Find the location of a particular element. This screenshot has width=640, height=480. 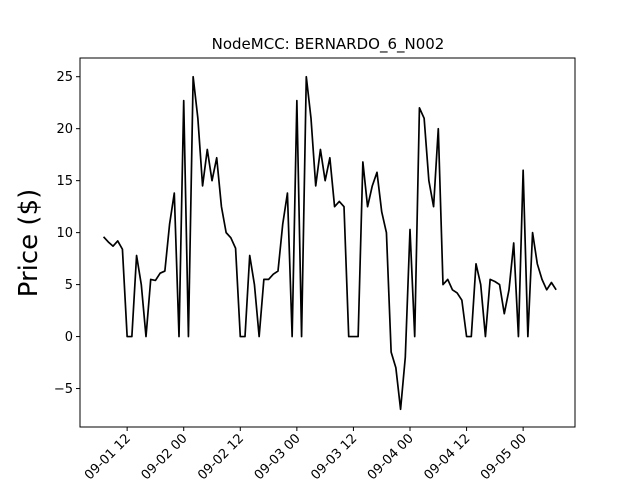

y-tick-label: 10 is located at coordinates (64, 233).